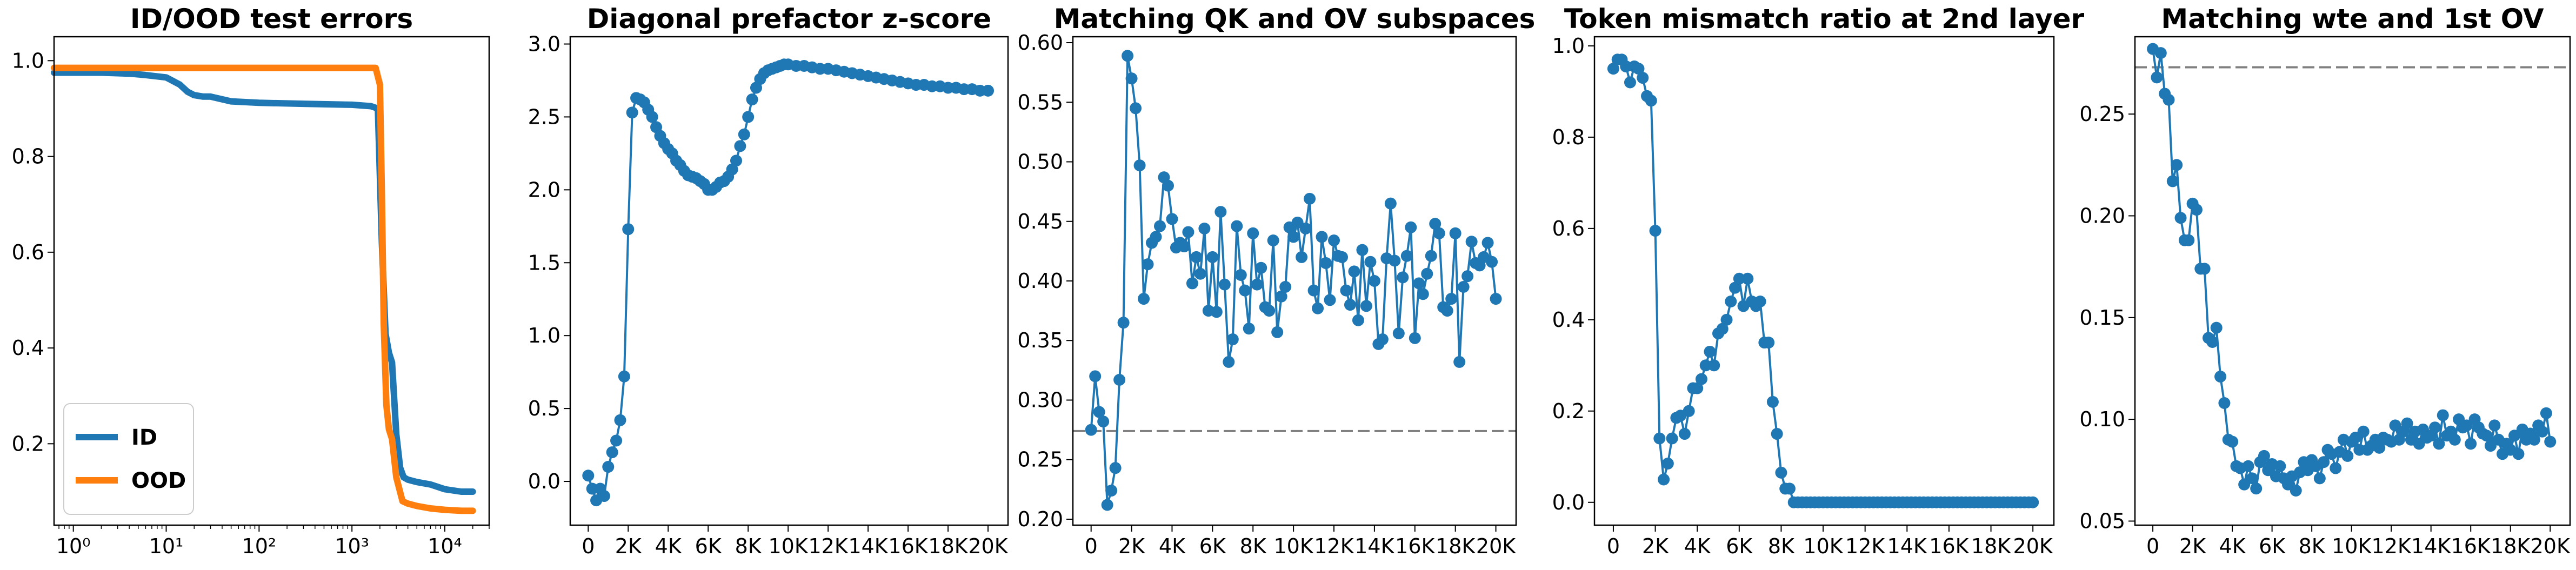 The height and width of the screenshot is (570, 2576). What do you see at coordinates (1739, 546) in the screenshot?
I see `x-tick-label: 6K` at bounding box center [1739, 546].